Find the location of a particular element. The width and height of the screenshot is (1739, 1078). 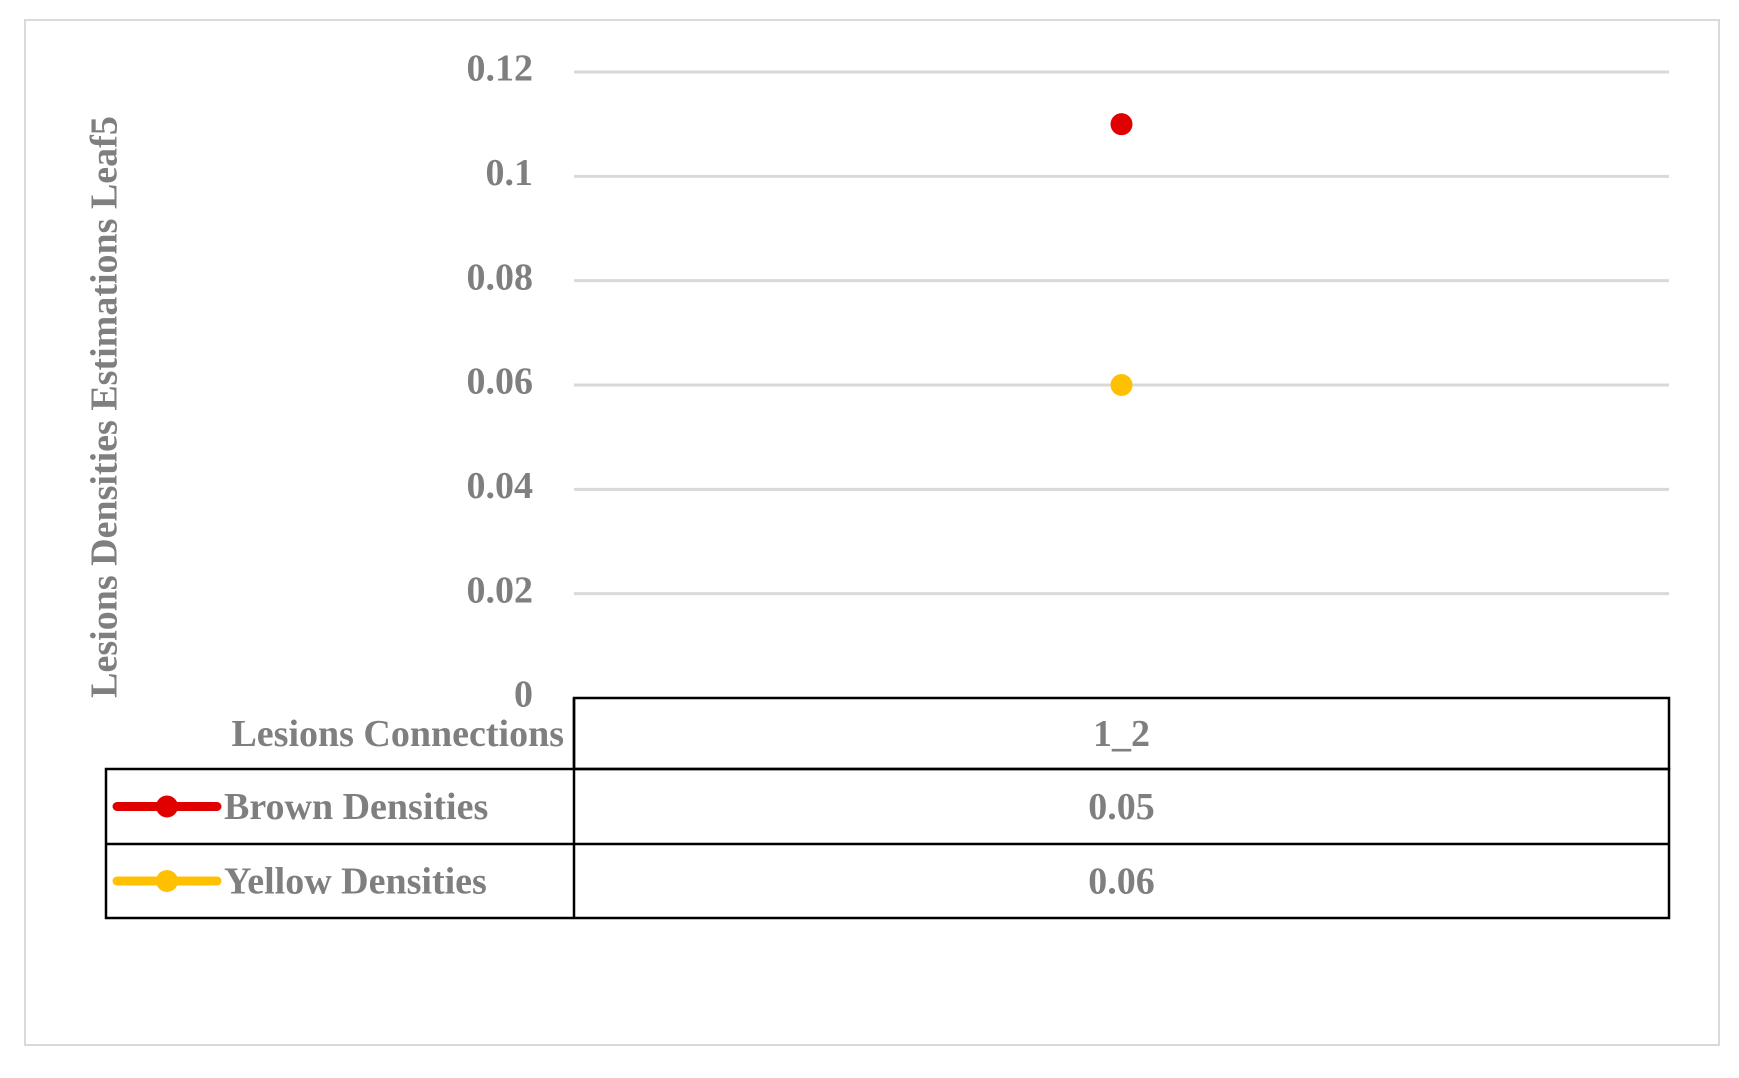

table-value: 0.05 is located at coordinates (1121, 807).